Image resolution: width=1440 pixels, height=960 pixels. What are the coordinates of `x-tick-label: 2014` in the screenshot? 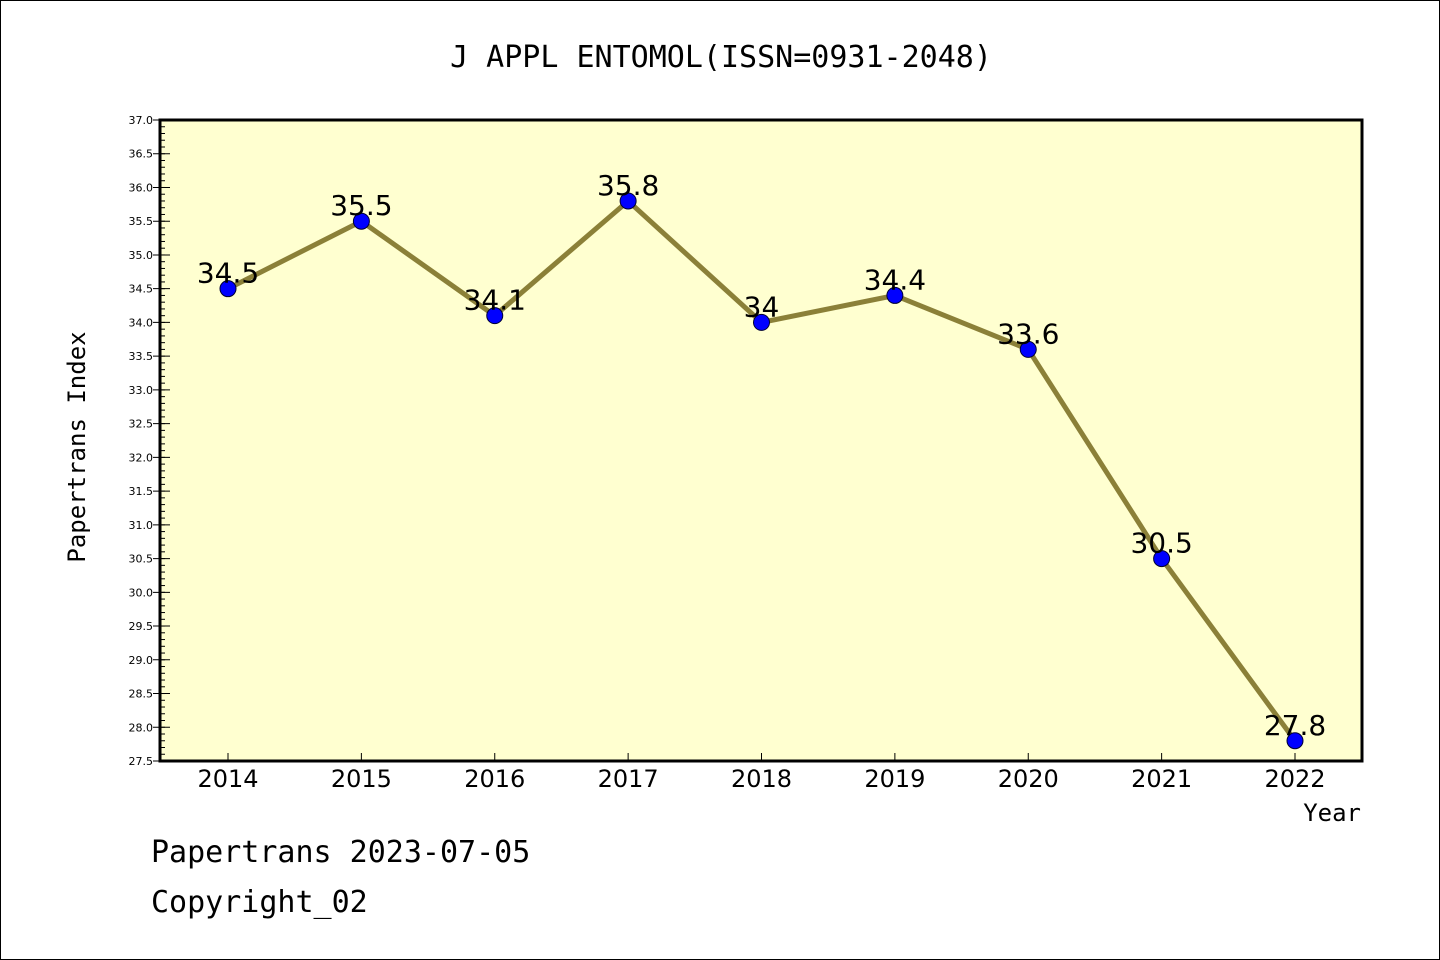 It's located at (227, 779).